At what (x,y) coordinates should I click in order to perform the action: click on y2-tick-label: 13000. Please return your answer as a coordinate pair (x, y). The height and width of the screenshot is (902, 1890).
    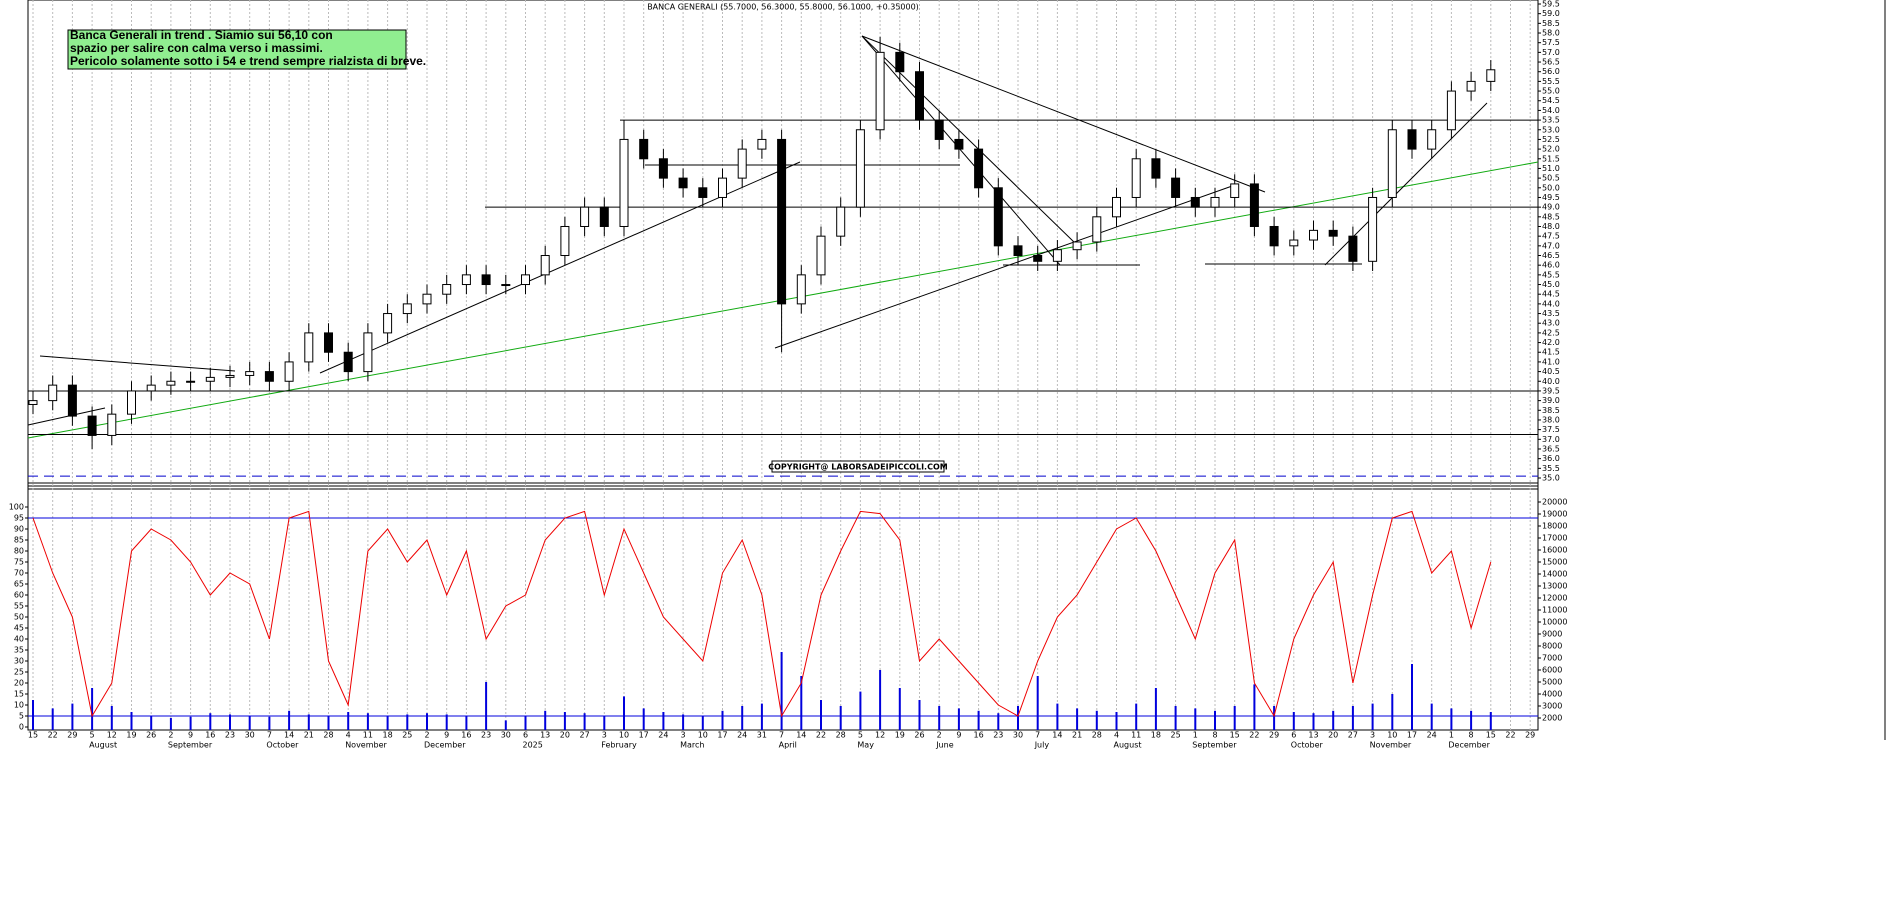
    Looking at the image, I should click on (1554, 586).